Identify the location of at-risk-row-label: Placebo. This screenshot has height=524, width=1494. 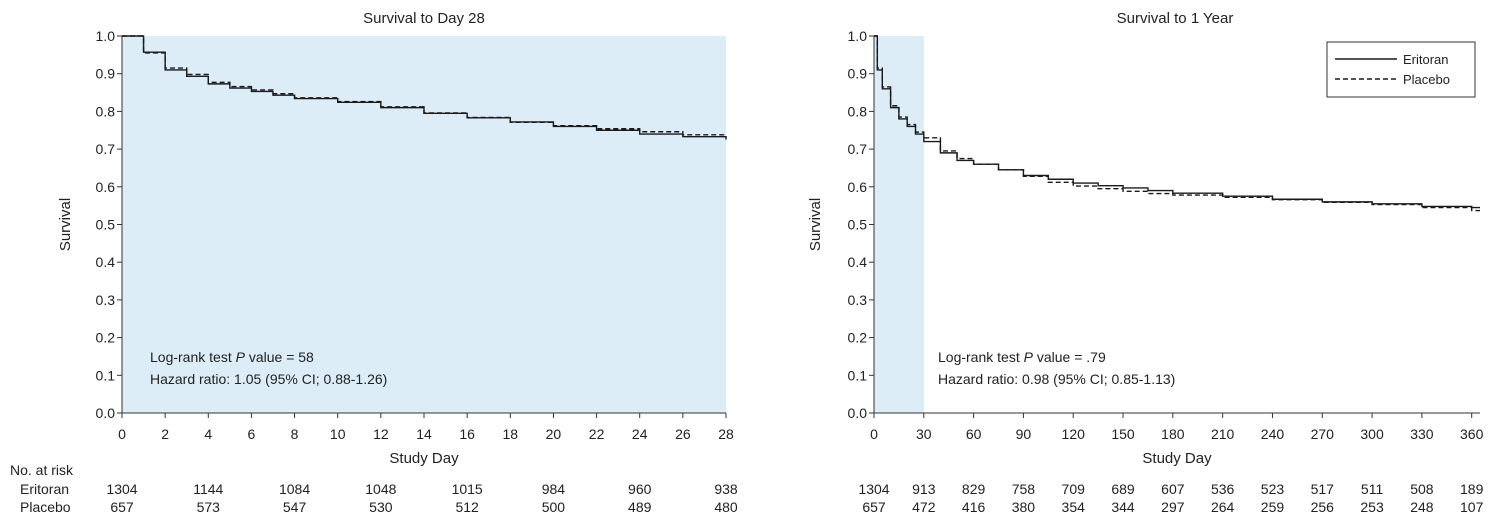
(45, 507).